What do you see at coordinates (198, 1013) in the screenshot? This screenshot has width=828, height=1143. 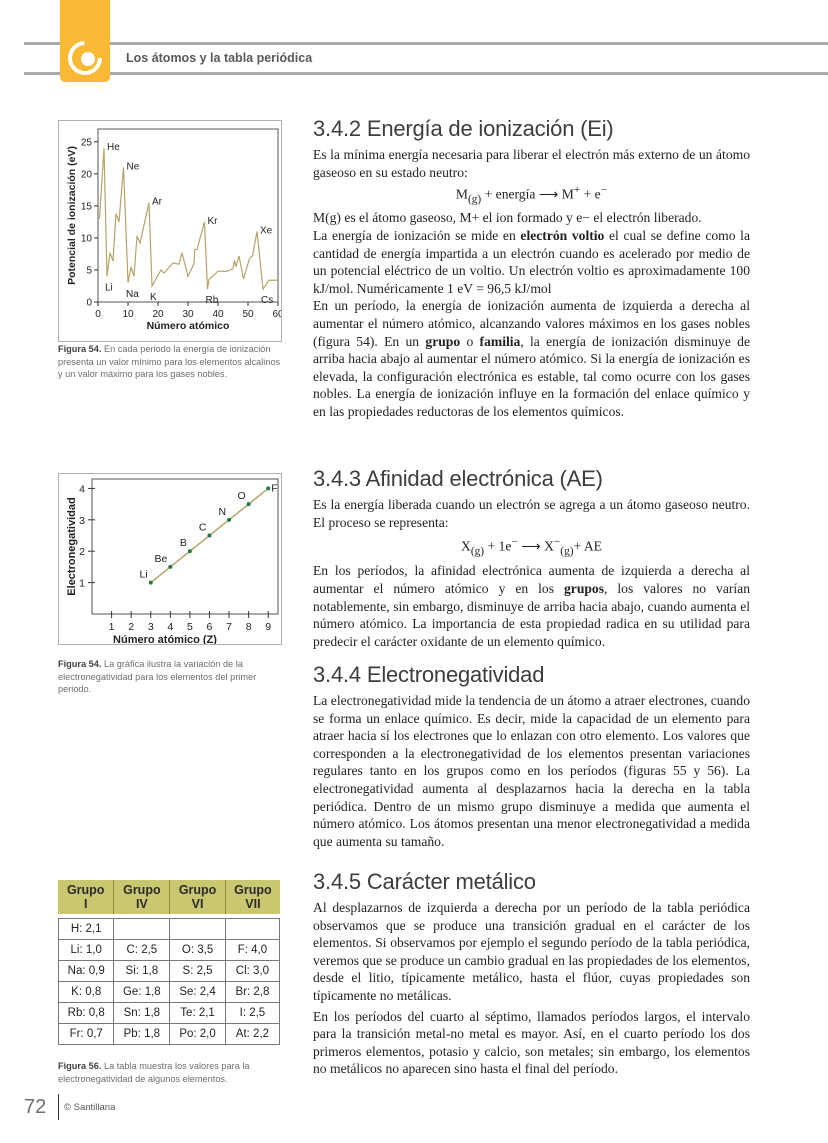 I see `table-cell: Te: 2,1` at bounding box center [198, 1013].